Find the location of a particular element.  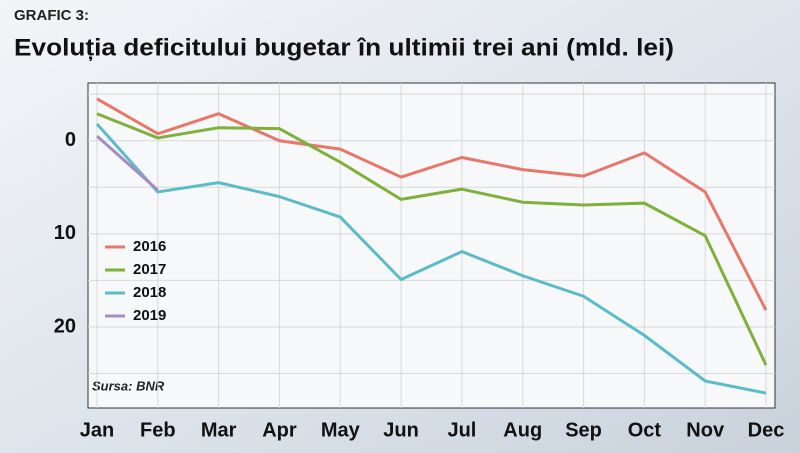

legend-label: 2016 is located at coordinates (149, 246).